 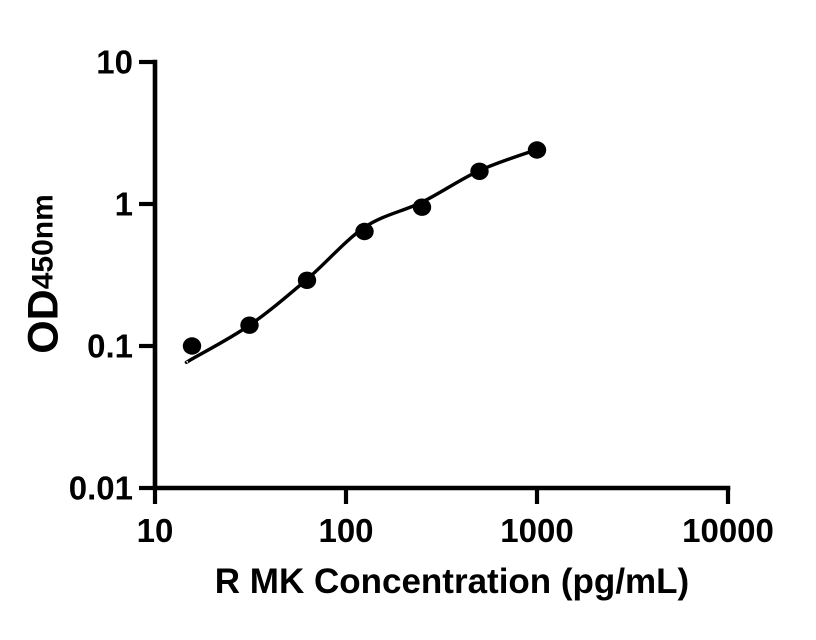 I want to click on x-tick-label: 10000, so click(x=728, y=530).